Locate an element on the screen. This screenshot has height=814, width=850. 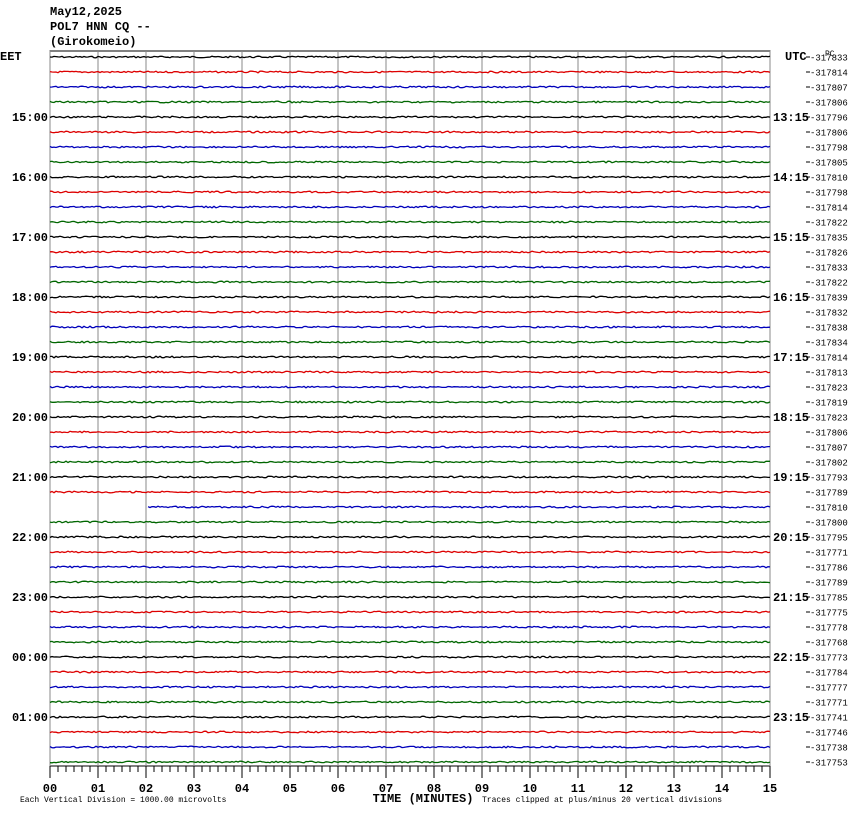
eet-hour: 17:00 is located at coordinates (30, 238).